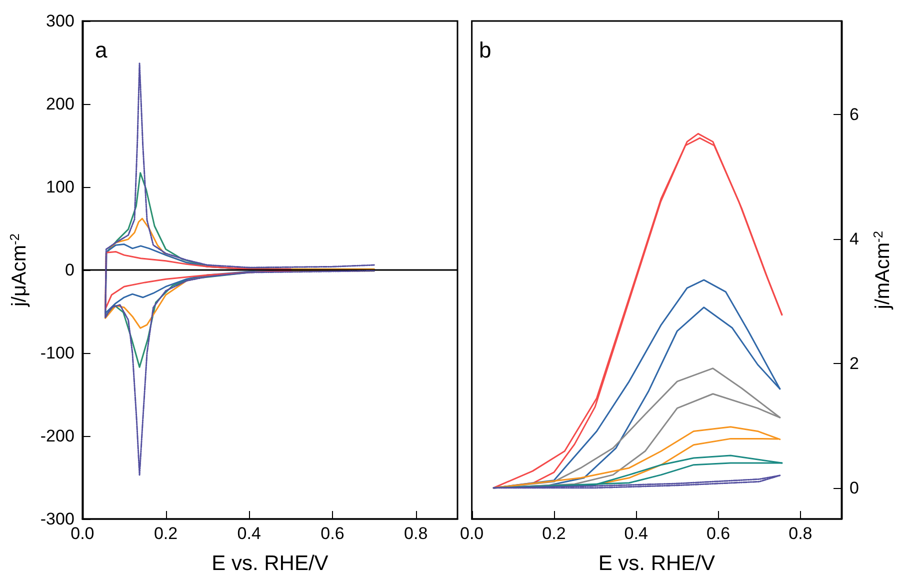 The width and height of the screenshot is (901, 579). What do you see at coordinates (60, 104) in the screenshot?
I see `y-tick-label: 200` at bounding box center [60, 104].